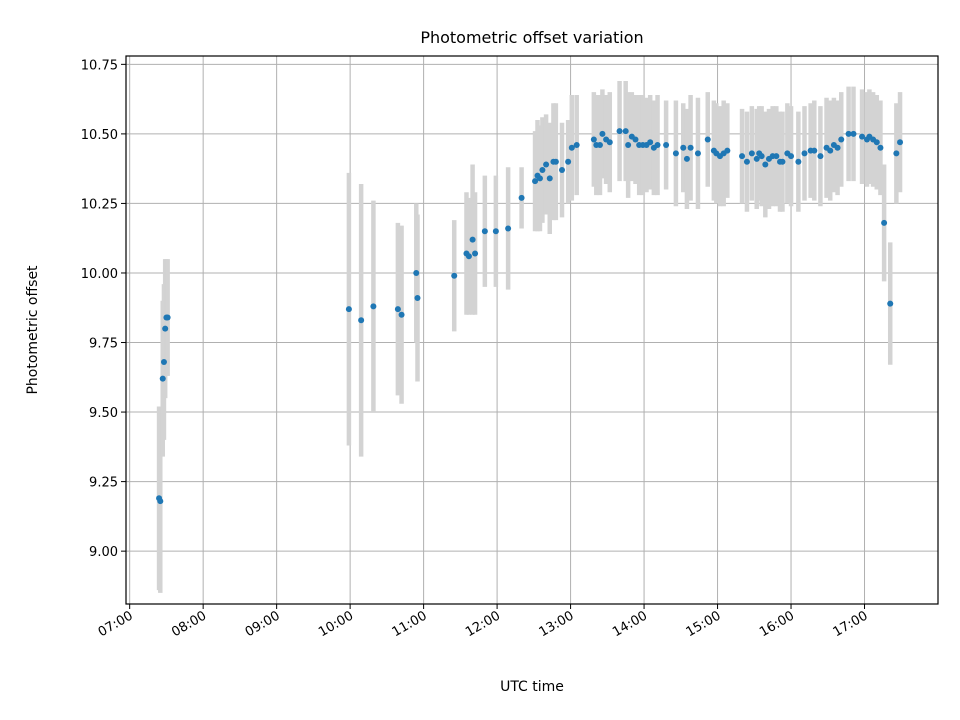 The height and width of the screenshot is (720, 960). Describe the element at coordinates (103, 344) in the screenshot. I see `y-tick-label: 9.75` at that location.